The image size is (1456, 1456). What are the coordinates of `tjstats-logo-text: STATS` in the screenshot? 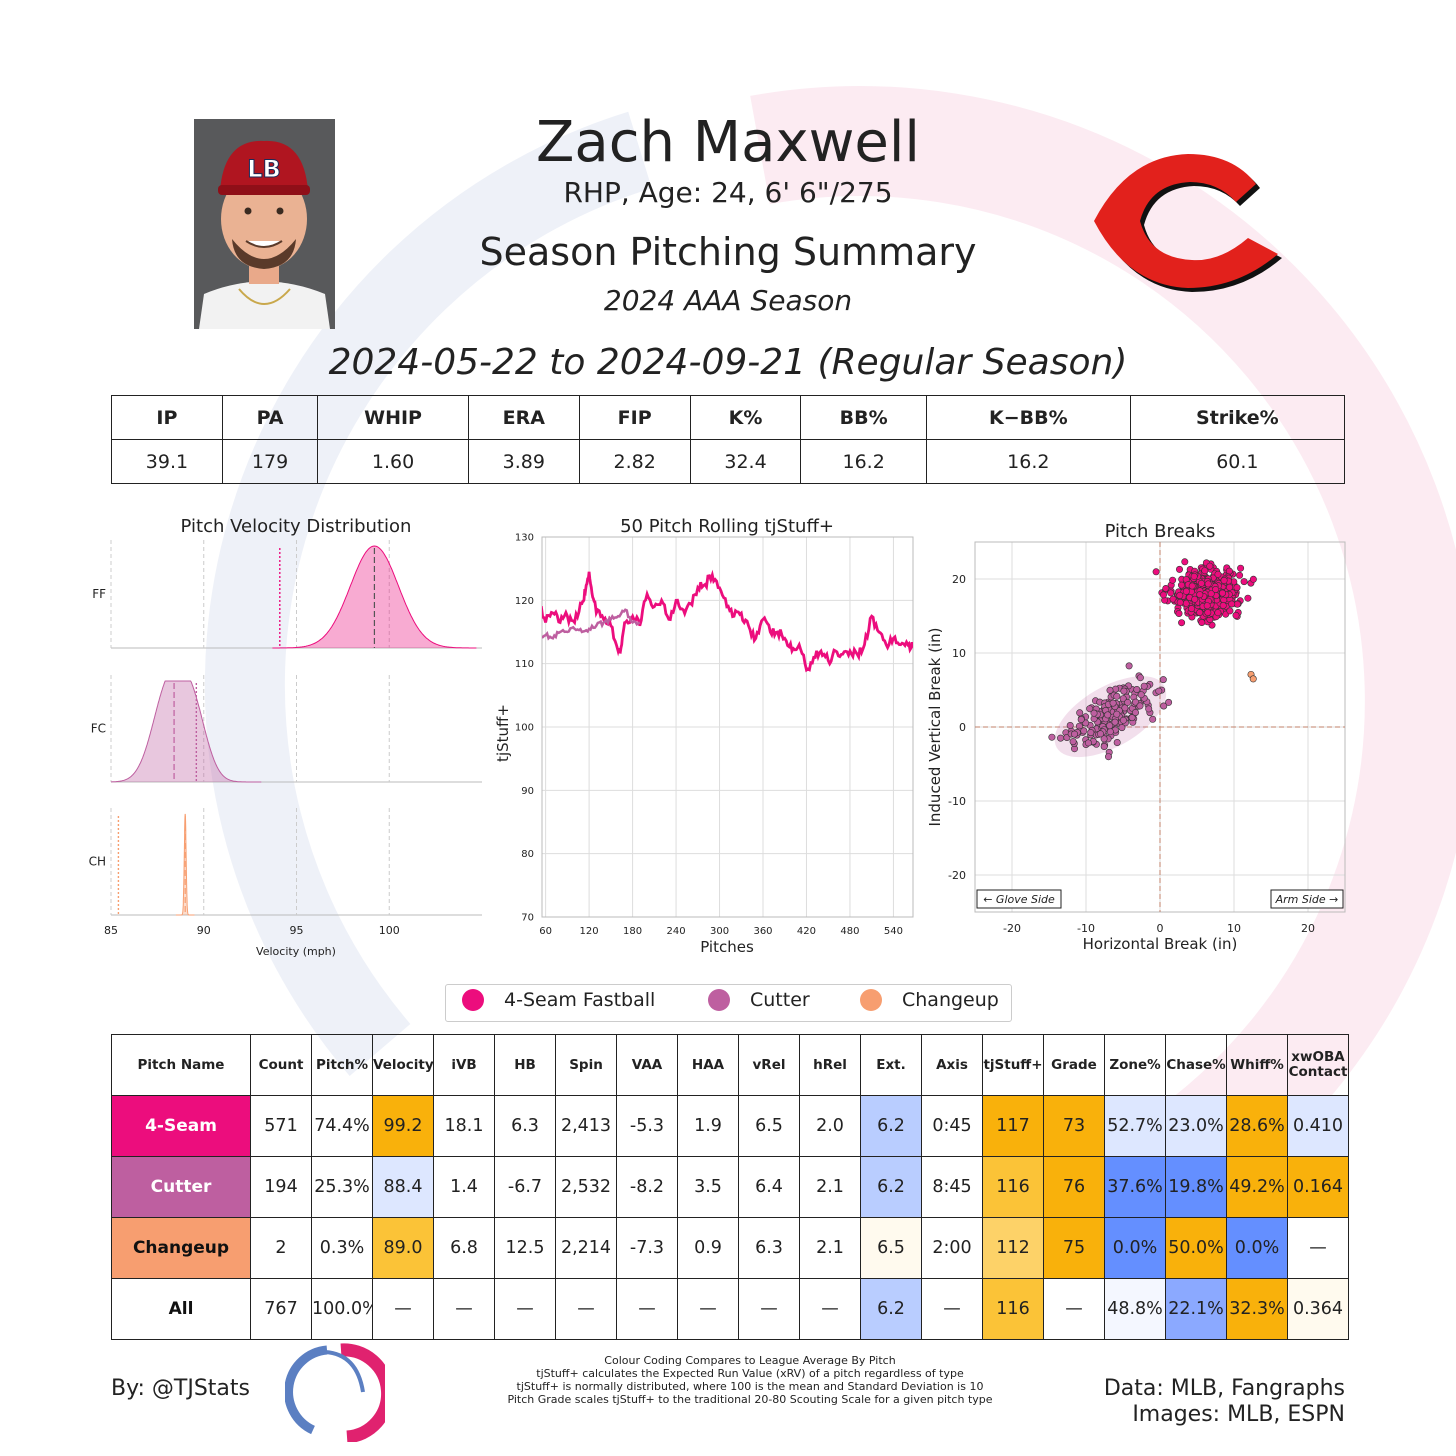 It's located at (344, 1417).